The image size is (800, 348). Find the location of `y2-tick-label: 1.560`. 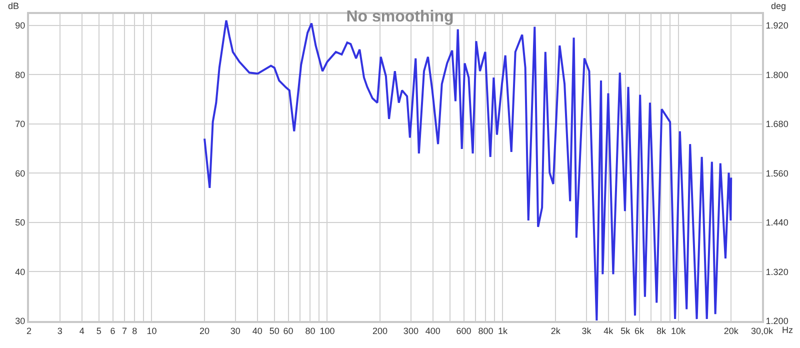

y2-tick-label: 1.560 is located at coordinates (777, 173).